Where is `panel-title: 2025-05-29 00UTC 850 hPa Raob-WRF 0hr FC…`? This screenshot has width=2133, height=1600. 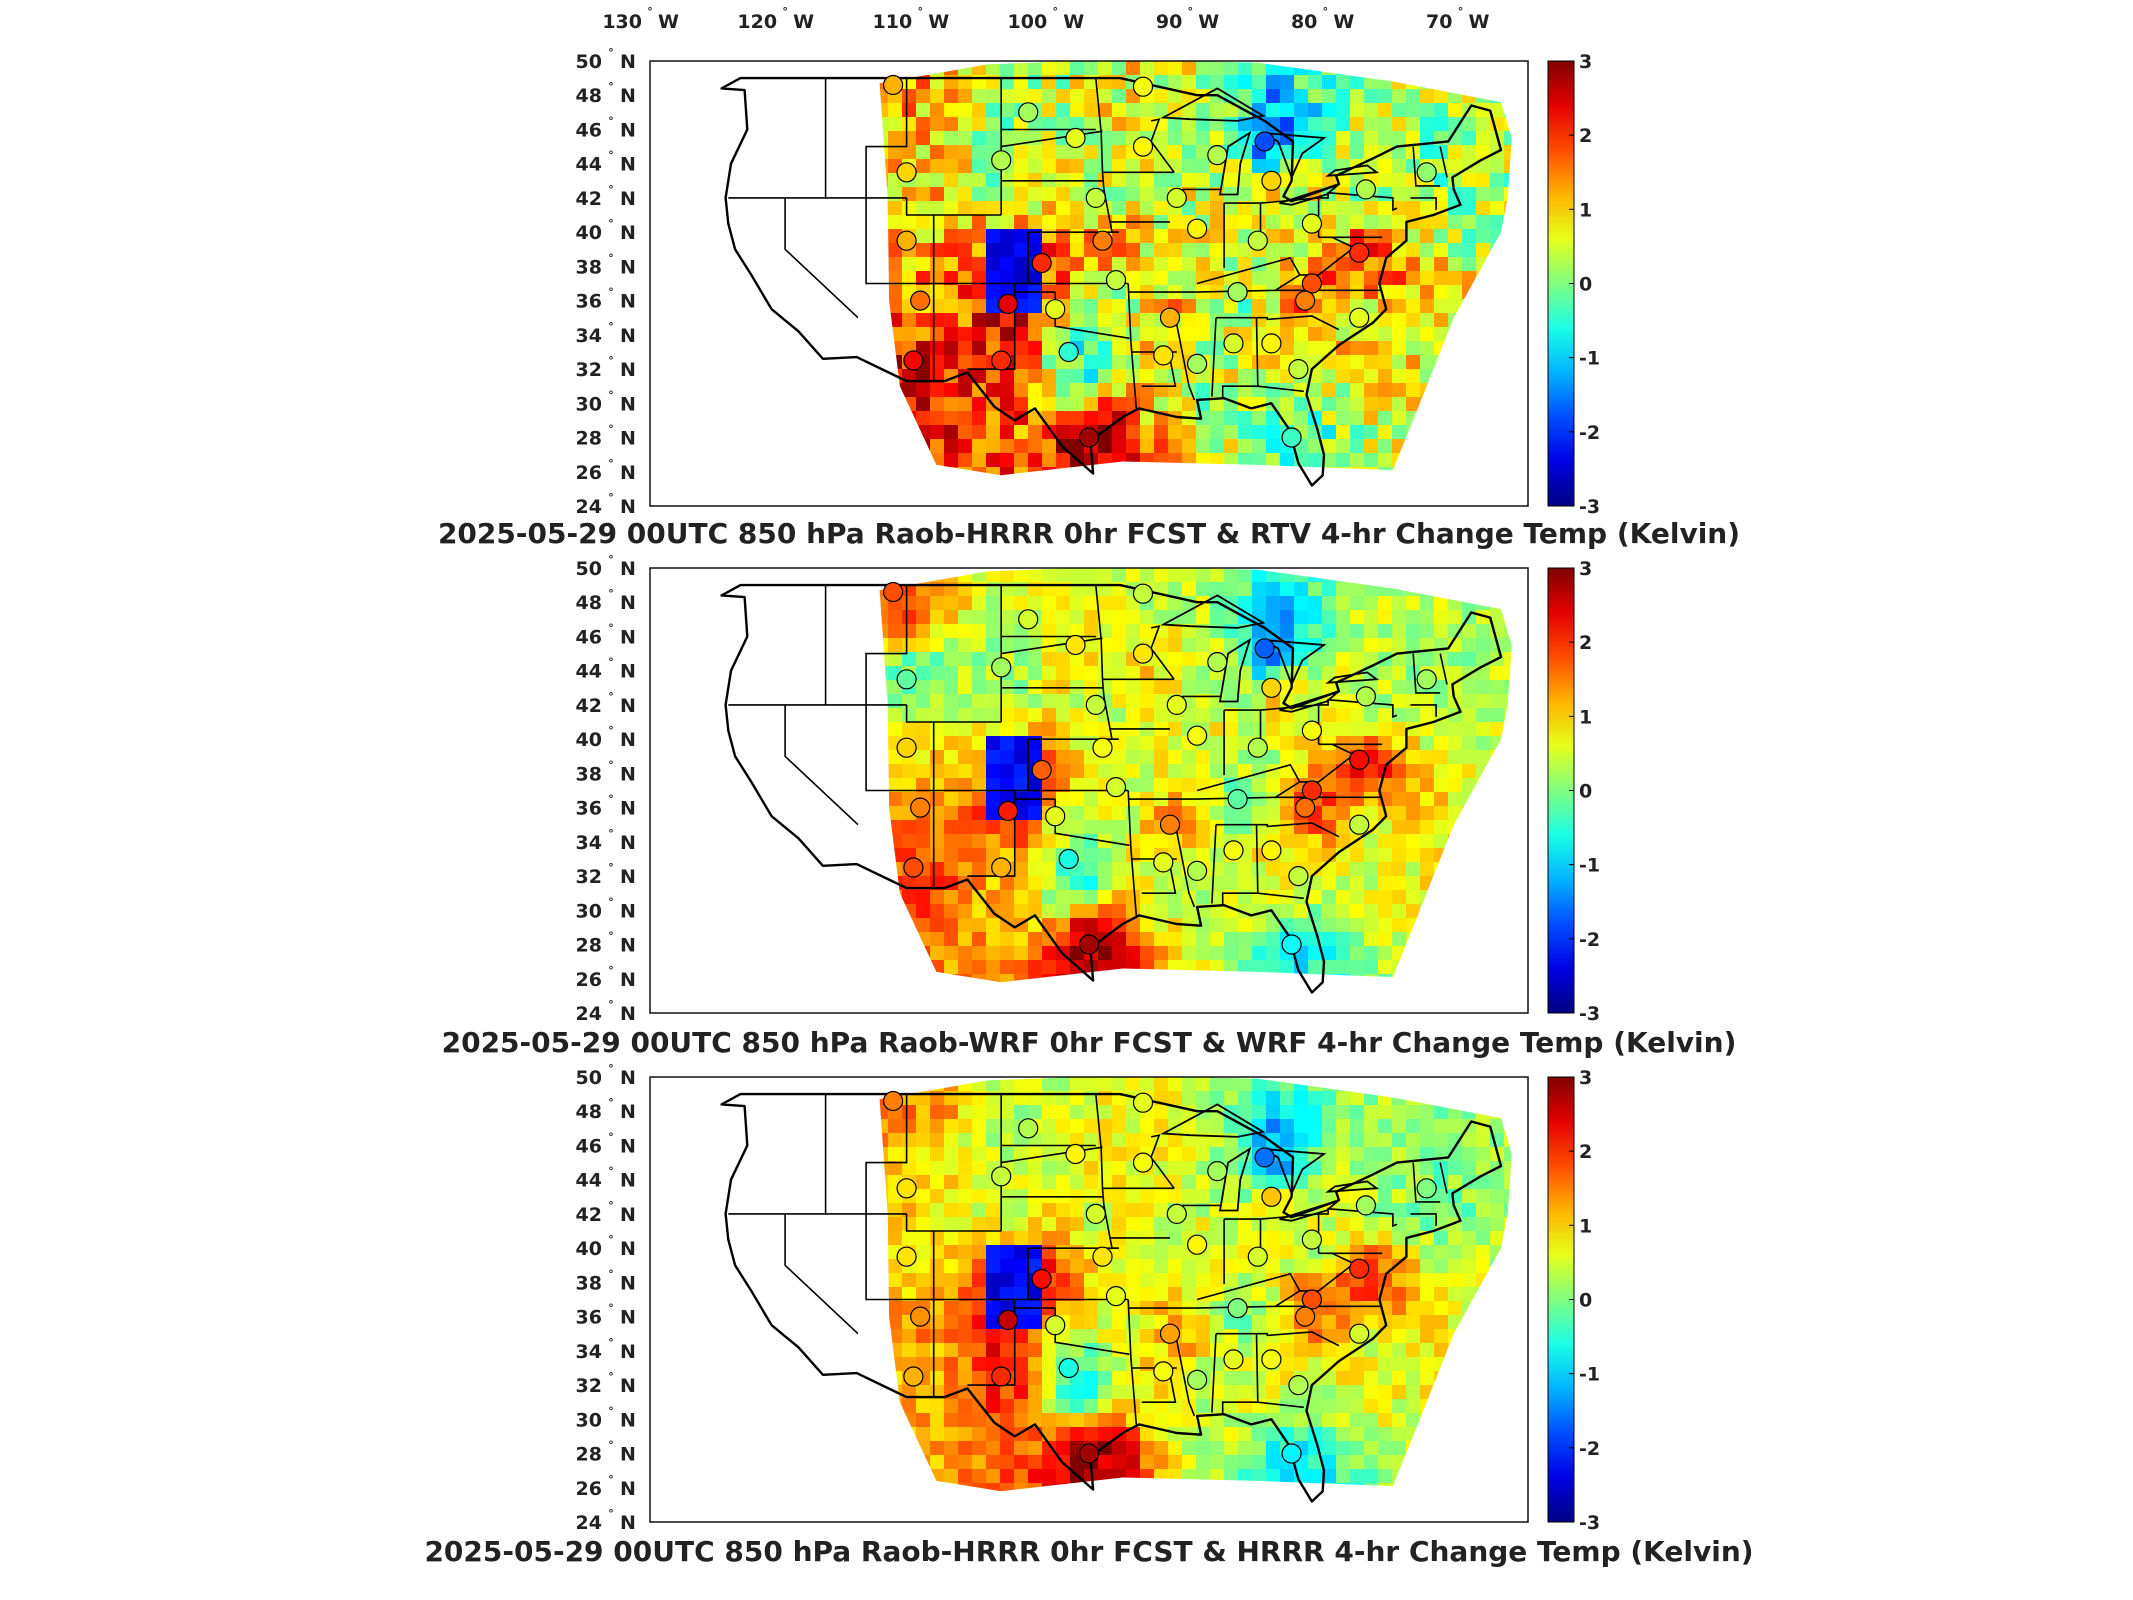 panel-title: 2025-05-29 00UTC 850 hPa Raob-WRF 0hr FC… is located at coordinates (1089, 1042).